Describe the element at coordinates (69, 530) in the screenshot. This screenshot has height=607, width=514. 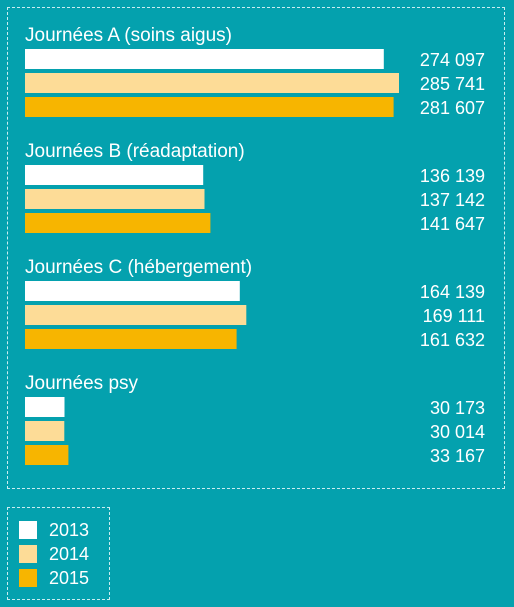
I see `legend-label: 2013` at that location.